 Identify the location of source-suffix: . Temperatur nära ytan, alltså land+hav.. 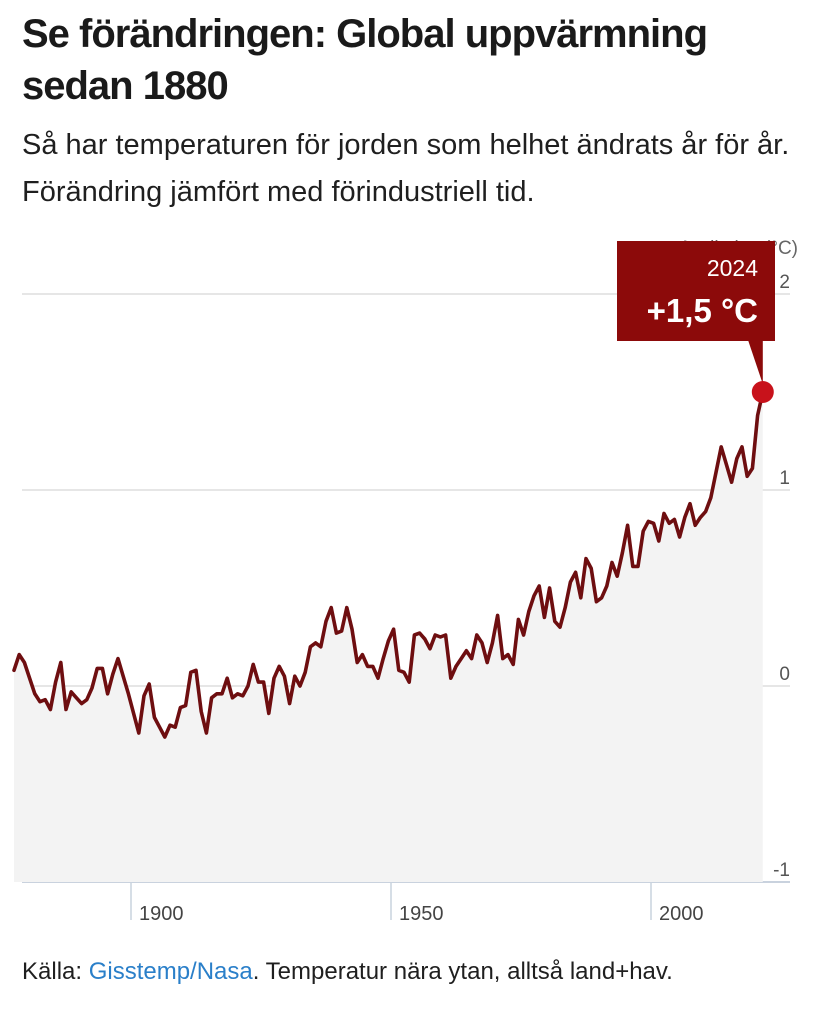
(462, 971).